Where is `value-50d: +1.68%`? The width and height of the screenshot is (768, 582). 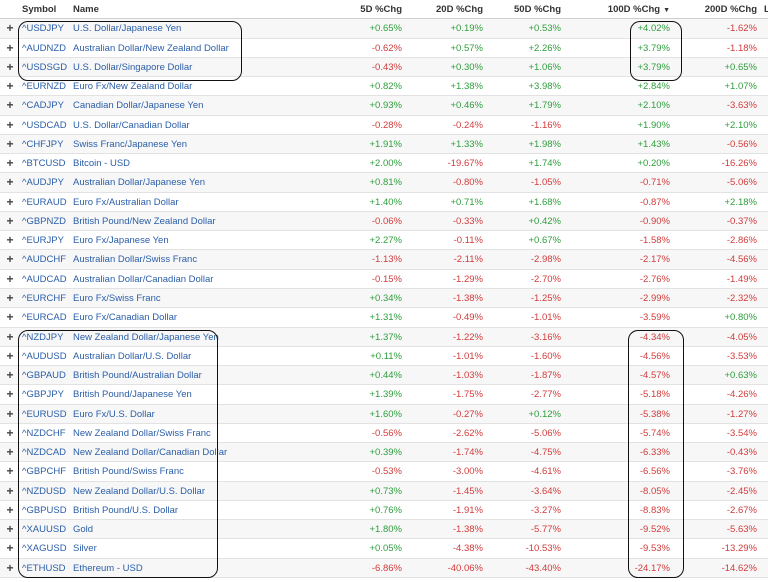
value-50d: +1.68% is located at coordinates (545, 202).